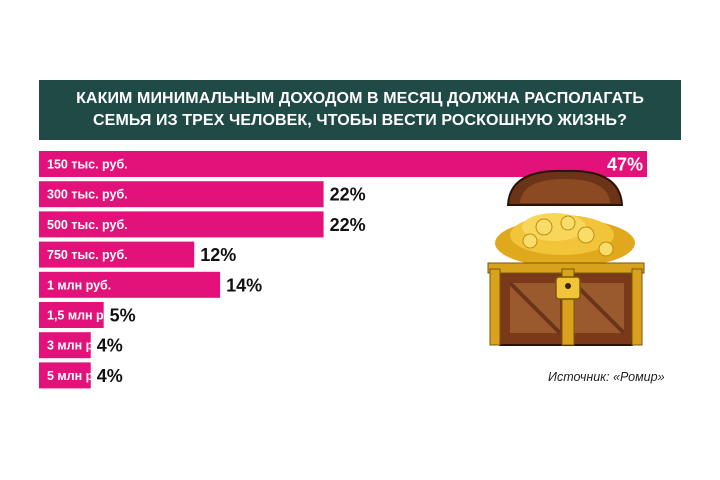 This screenshot has width=720, height=480. What do you see at coordinates (348, 195) in the screenshot?
I see `bar-value-label-1: 22%` at bounding box center [348, 195].